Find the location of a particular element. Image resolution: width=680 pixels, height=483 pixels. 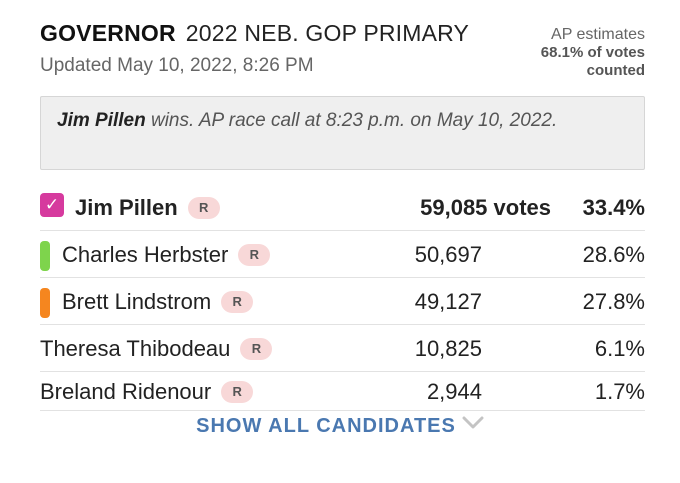

candidate-percent: 27.8% is located at coordinates (613, 301).